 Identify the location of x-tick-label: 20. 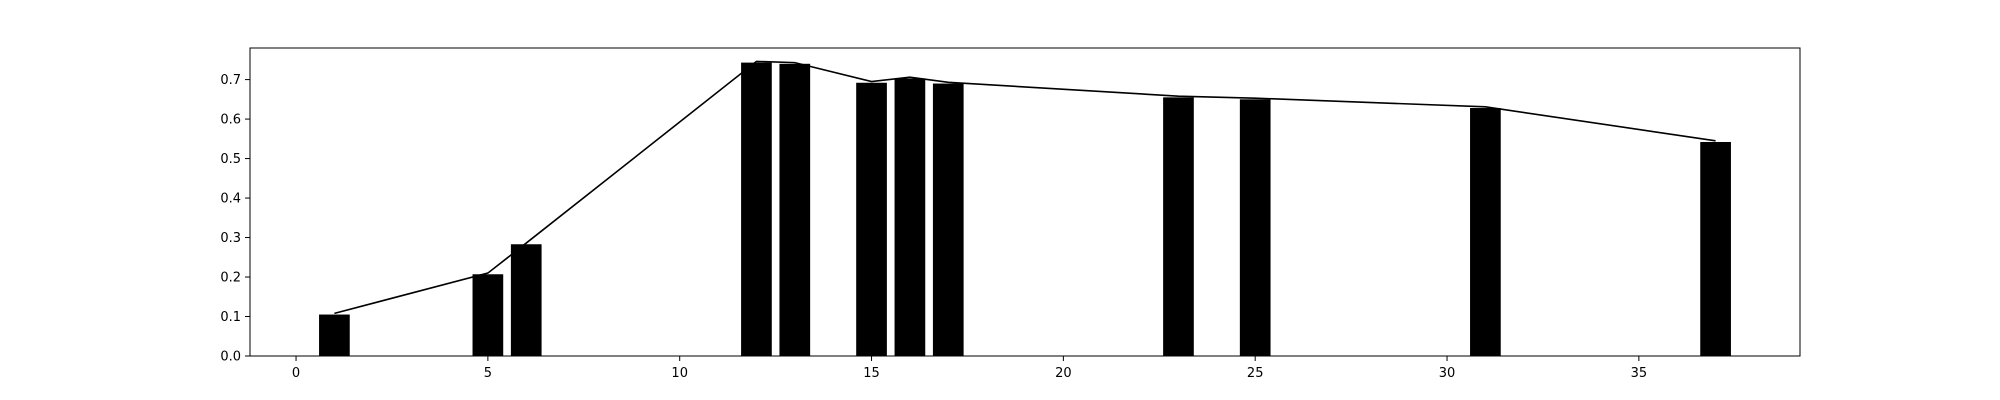
(1063, 373).